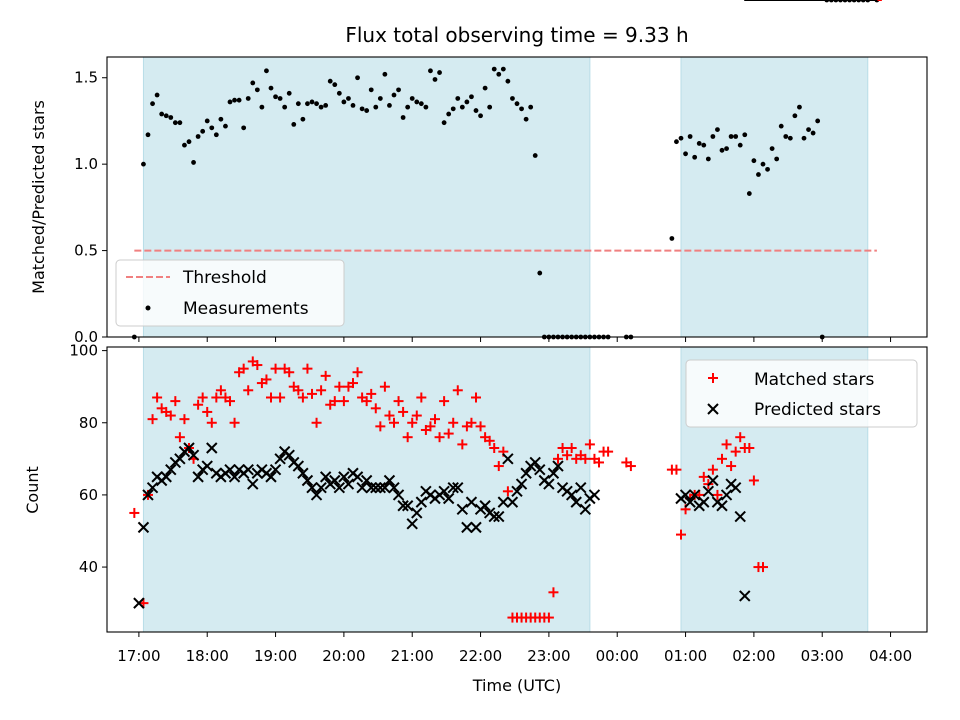 The image size is (960, 720). Describe the element at coordinates (801, 393) in the screenshot. I see `bottom-legend: Matched stars Predicted stars` at that location.